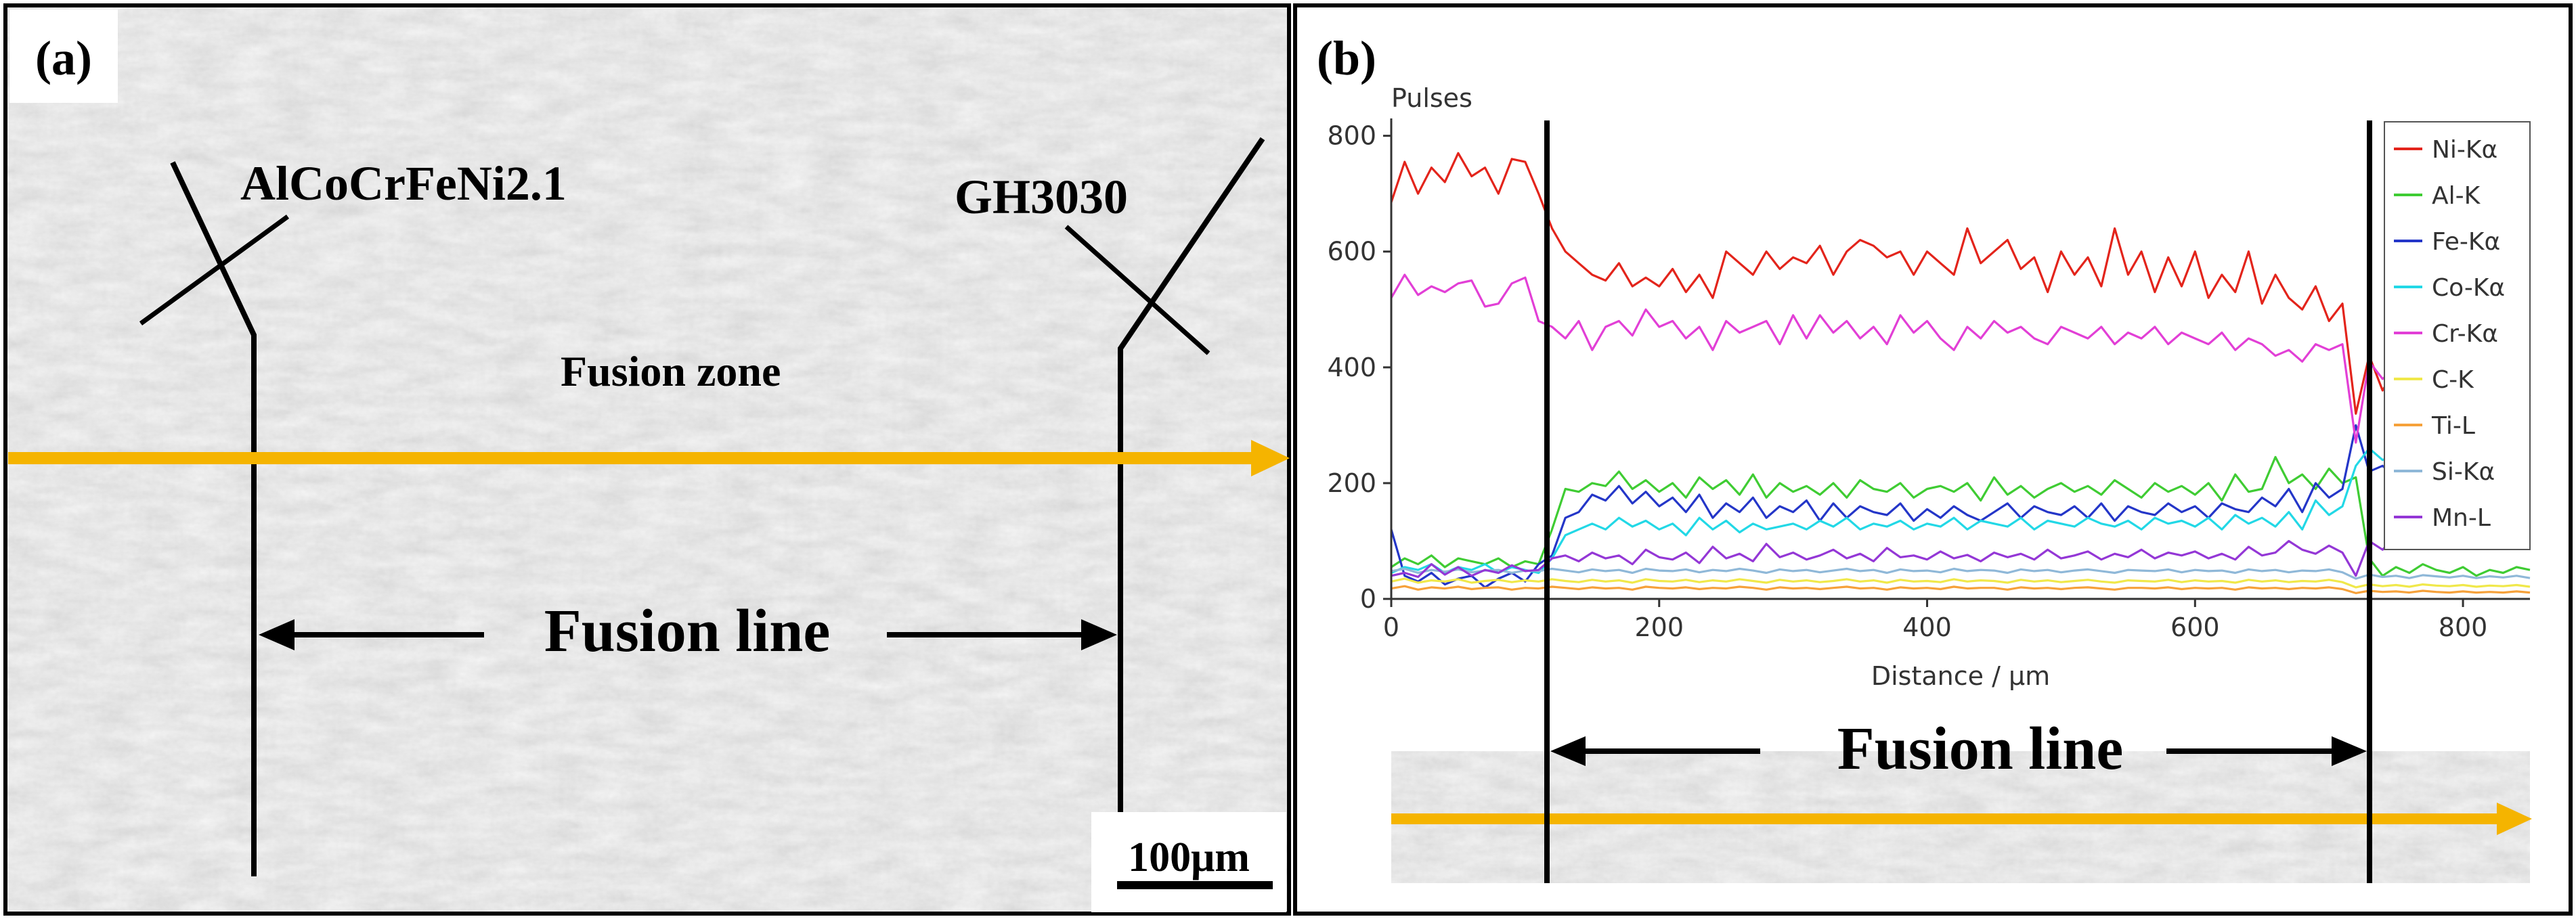  I want to click on panel-b-fusion-line-arrow-left, so click(1655, 751).